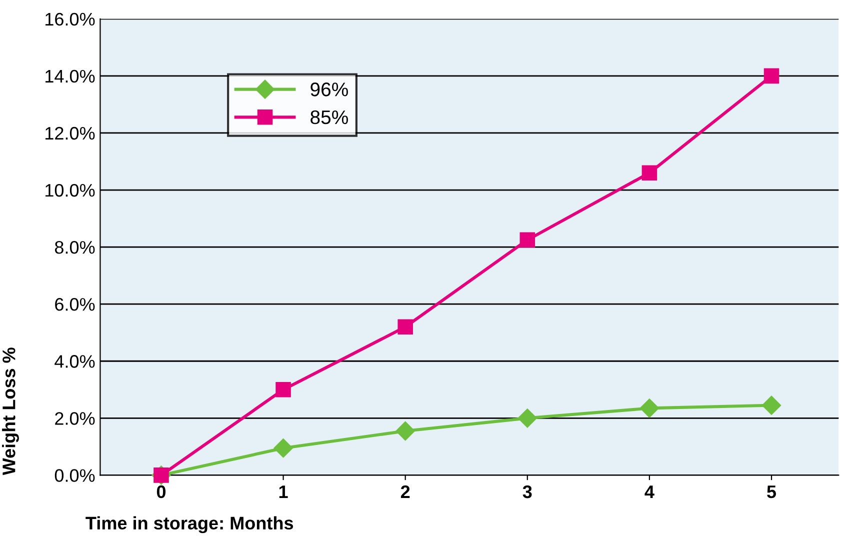 Image resolution: width=842 pixels, height=540 pixels. I want to click on y-axis-title: Weight Loss %, so click(10, 412).